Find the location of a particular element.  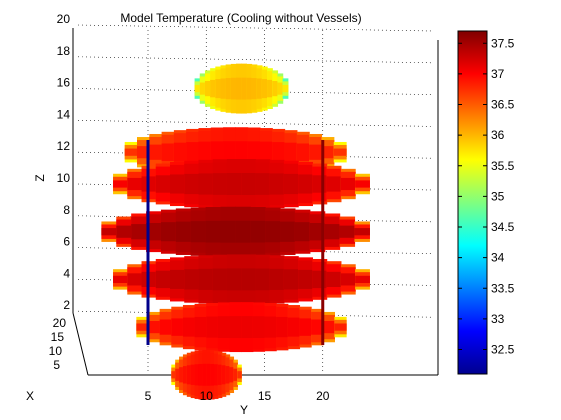

colorbar-tick-label: 36 is located at coordinates (498, 135).